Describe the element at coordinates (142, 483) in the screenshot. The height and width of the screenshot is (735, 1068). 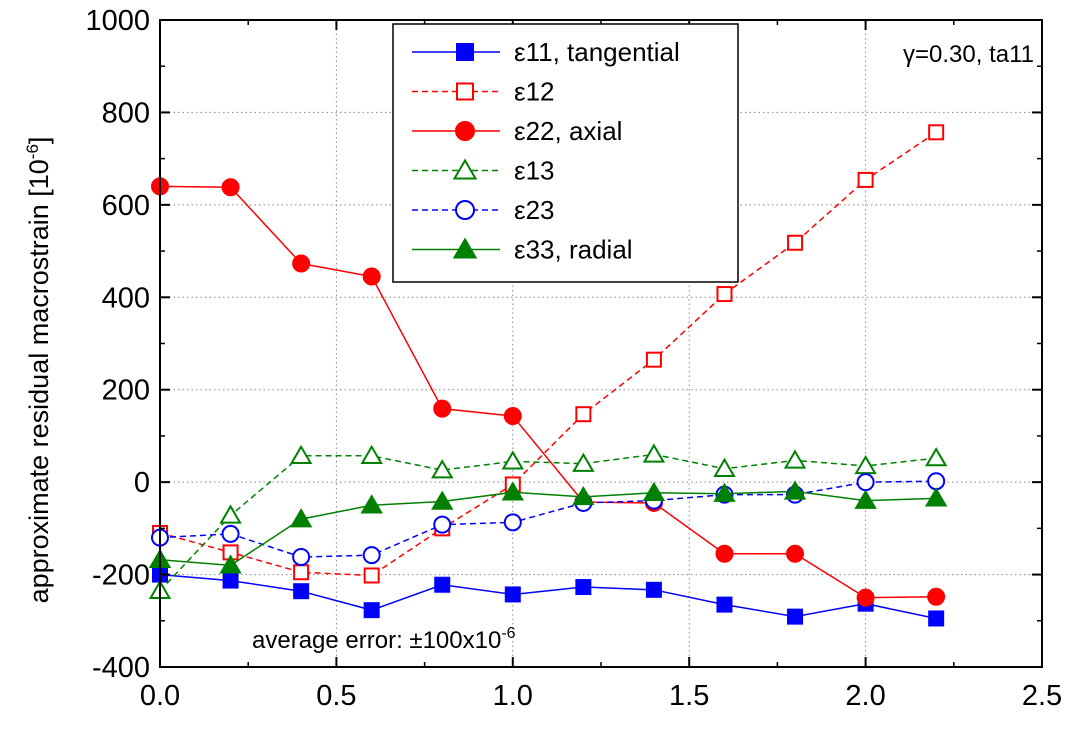
I see `y-tick-label: 0` at that location.